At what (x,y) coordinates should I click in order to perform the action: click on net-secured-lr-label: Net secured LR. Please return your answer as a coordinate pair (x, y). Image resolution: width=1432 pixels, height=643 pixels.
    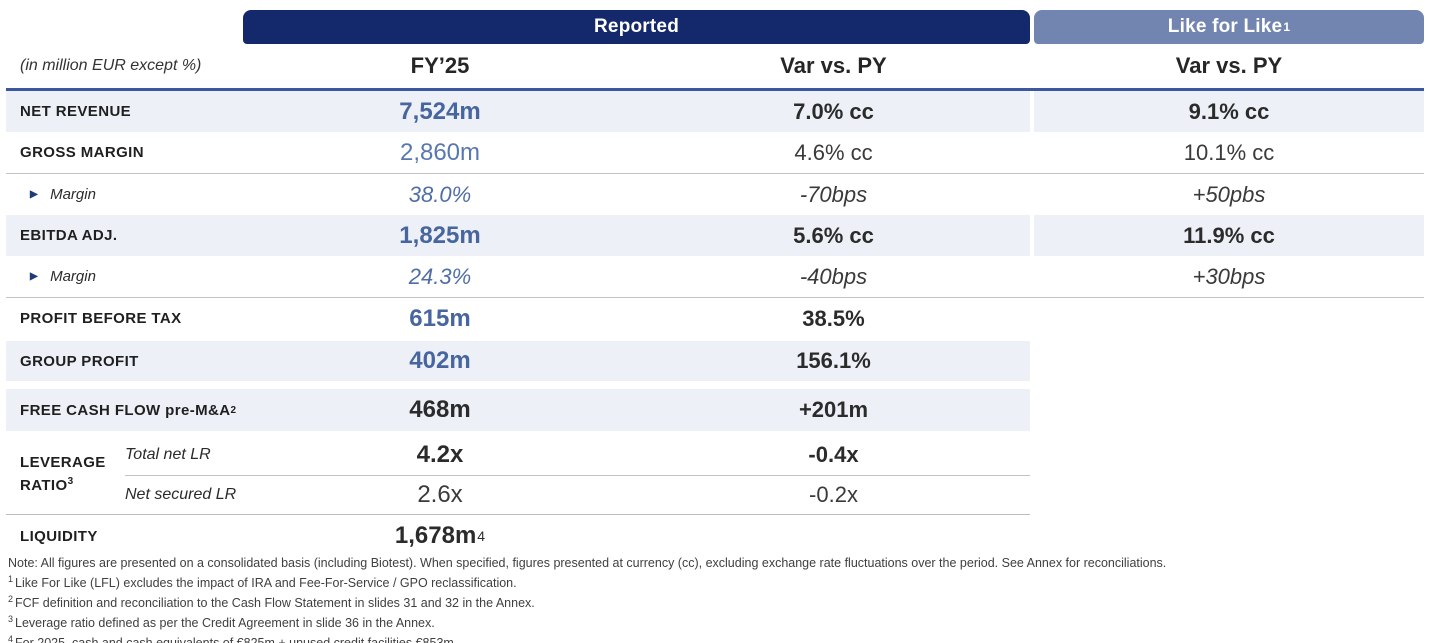
    Looking at the image, I should click on (181, 494).